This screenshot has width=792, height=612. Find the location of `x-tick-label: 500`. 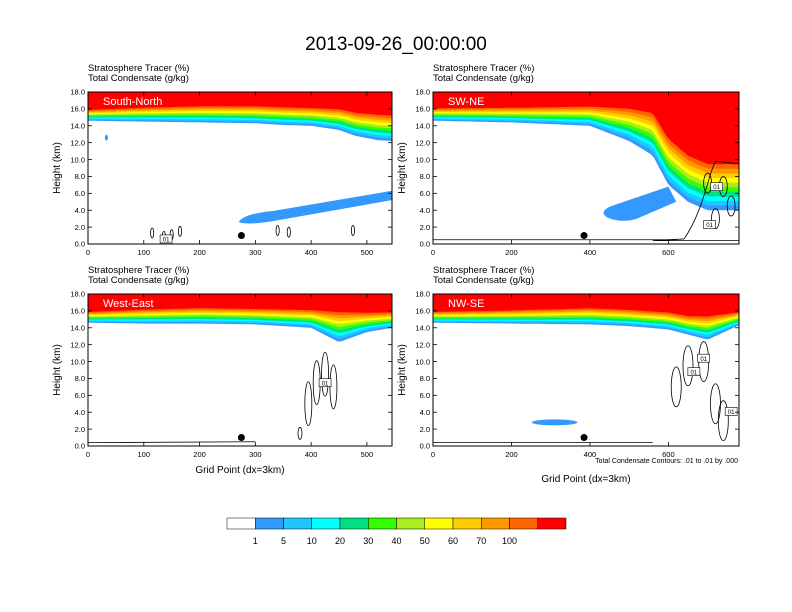

x-tick-label: 500 is located at coordinates (367, 454).